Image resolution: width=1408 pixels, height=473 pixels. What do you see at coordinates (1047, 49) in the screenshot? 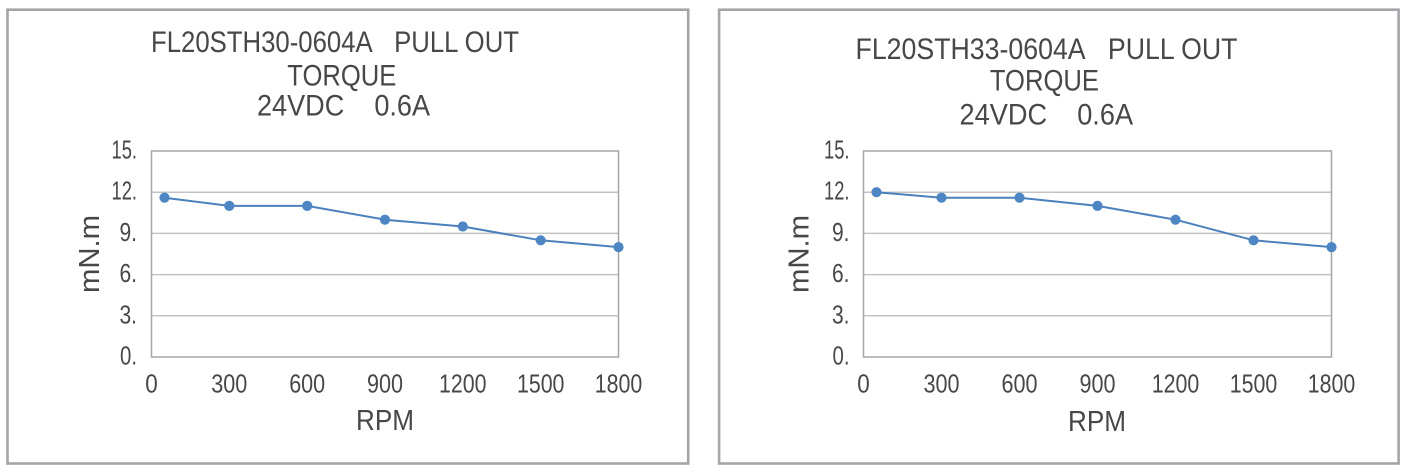
I see `svg-text: FL20STH33-0604A PULL OUT` at bounding box center [1047, 49].